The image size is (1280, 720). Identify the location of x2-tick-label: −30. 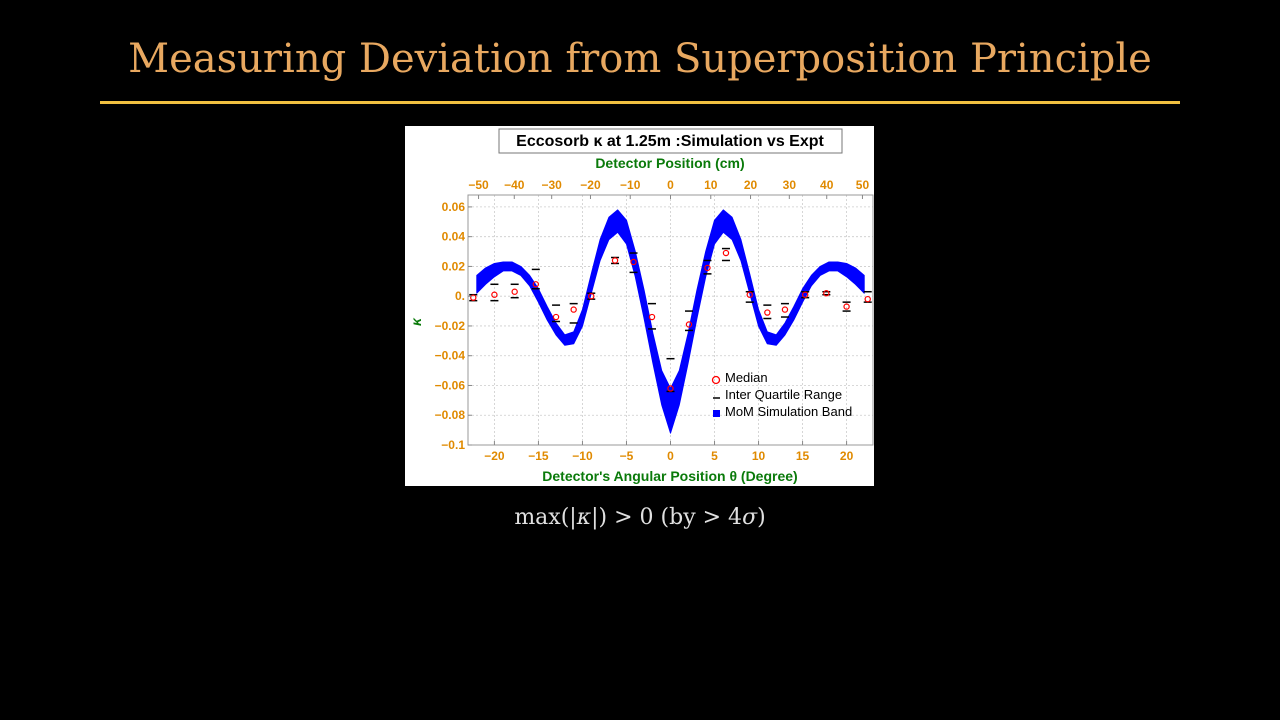
(551, 185).